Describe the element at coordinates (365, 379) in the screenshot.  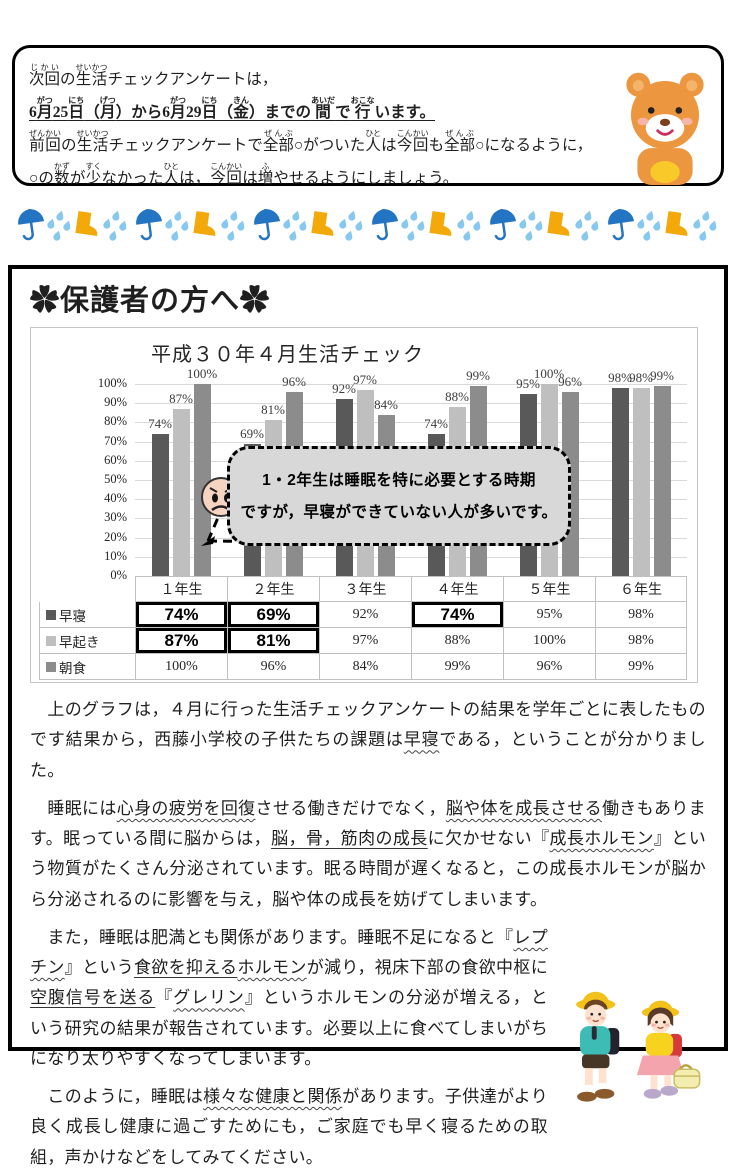
I see `data-label: 97%` at that location.